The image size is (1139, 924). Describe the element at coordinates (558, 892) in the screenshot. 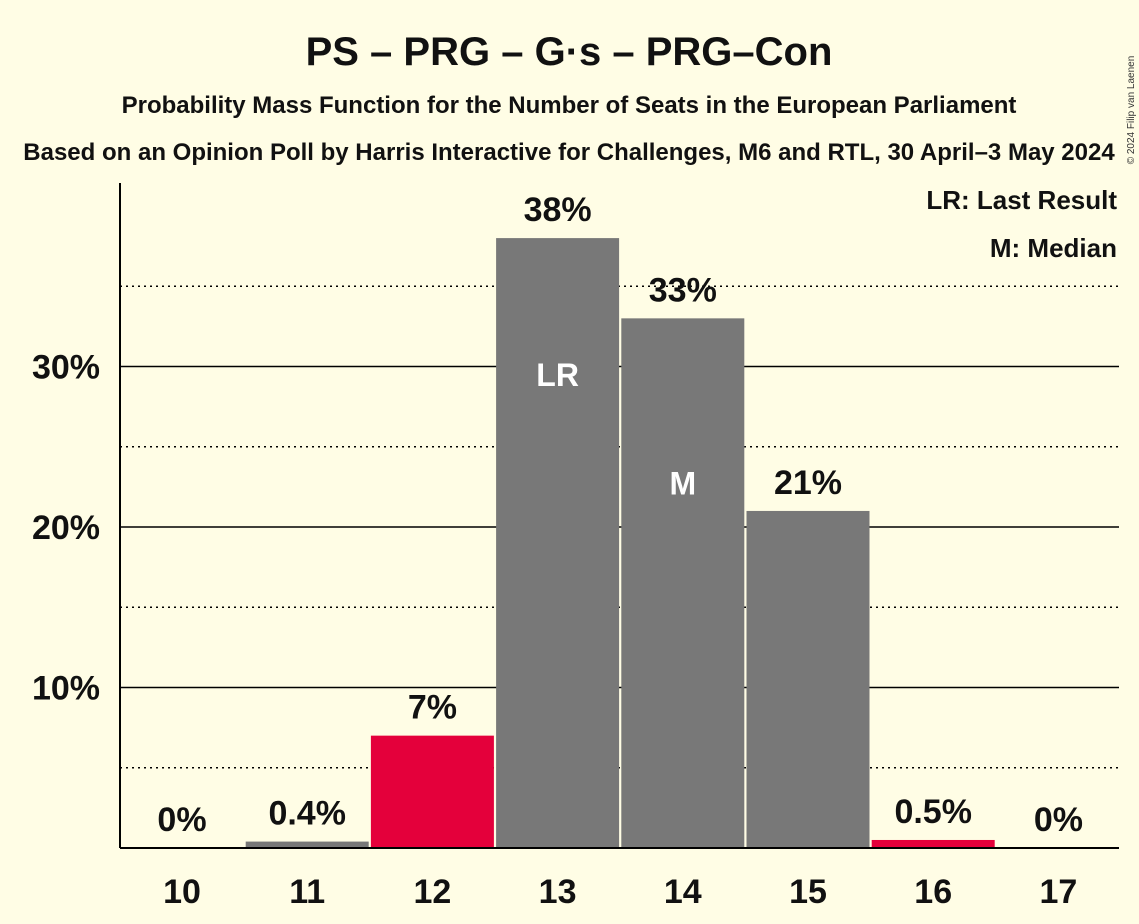

I see `x-tick-label: 13` at that location.